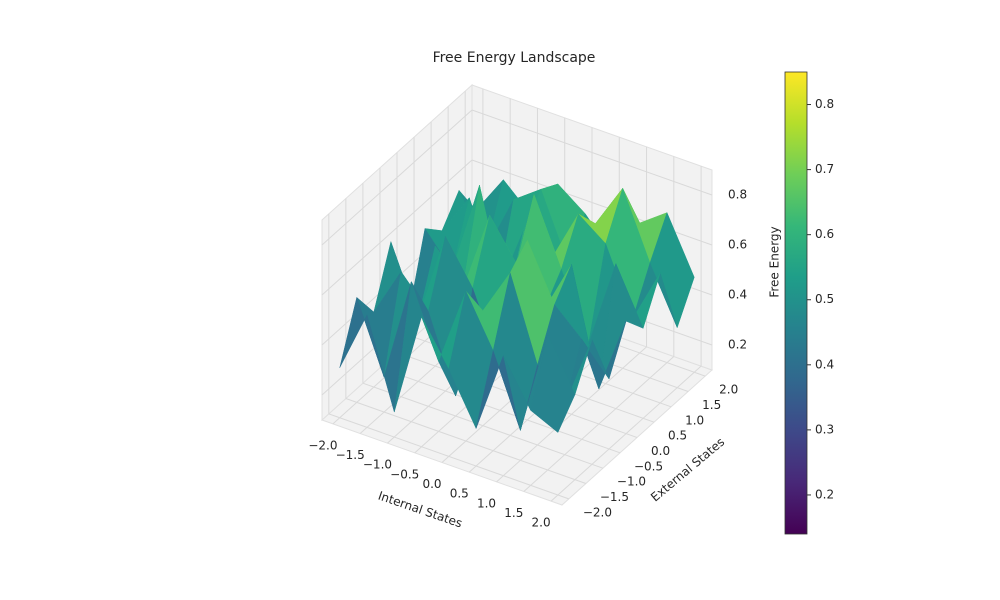 The width and height of the screenshot is (1000, 600). Describe the element at coordinates (597, 512) in the screenshot. I see `y-tick-label: −2.0` at that location.